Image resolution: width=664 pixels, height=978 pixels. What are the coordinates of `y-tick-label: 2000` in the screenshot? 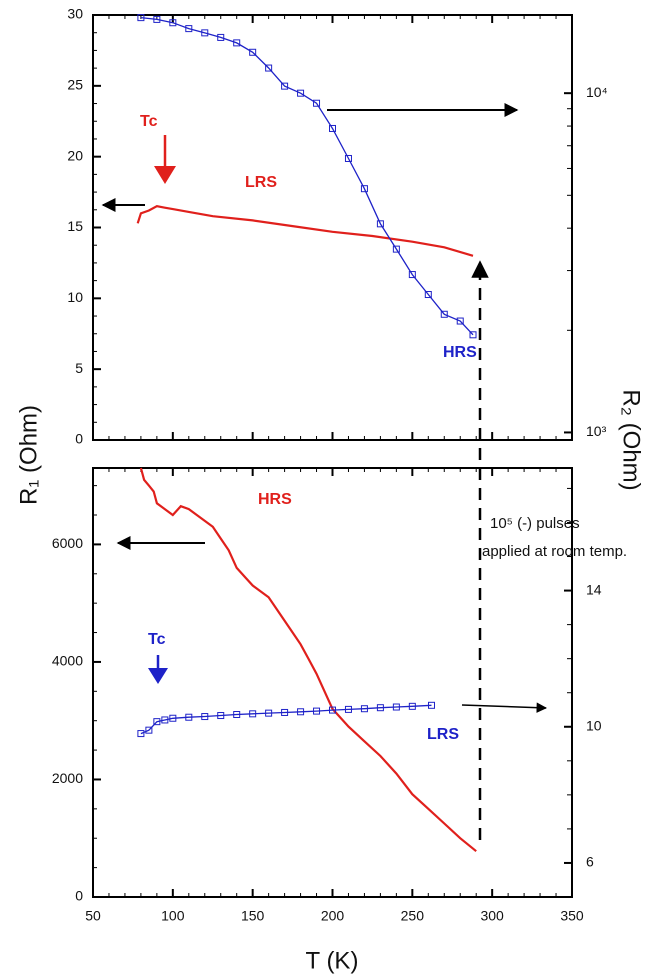 It's located at (67, 778).